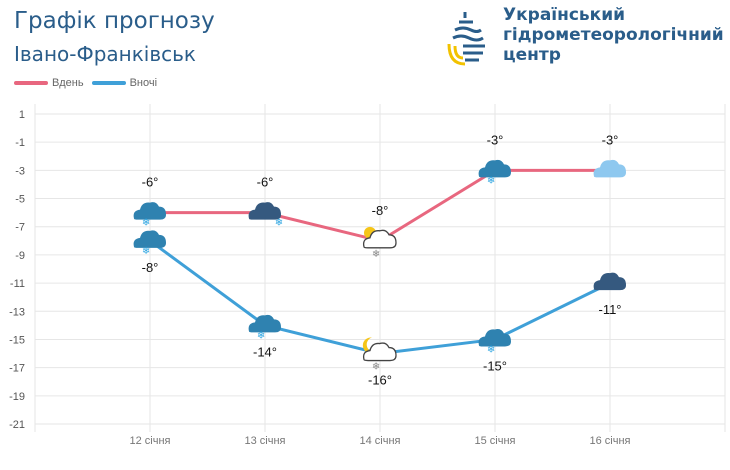 This screenshot has height=470, width=730. I want to click on org-line: гідрометеорологічний, so click(613, 35).